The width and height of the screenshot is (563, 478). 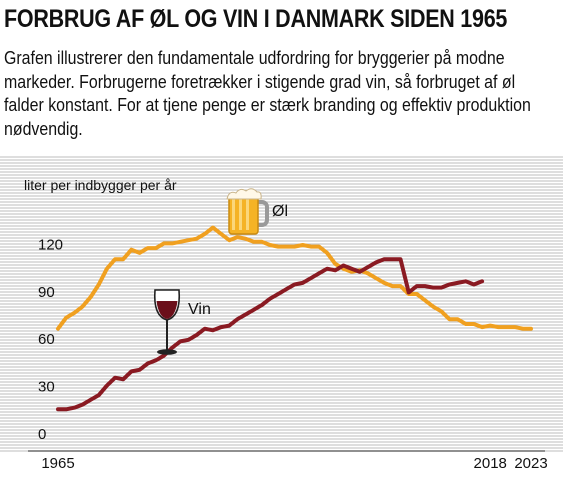 What do you see at coordinates (247, 211) in the screenshot?
I see `beer-mug-icon` at bounding box center [247, 211].